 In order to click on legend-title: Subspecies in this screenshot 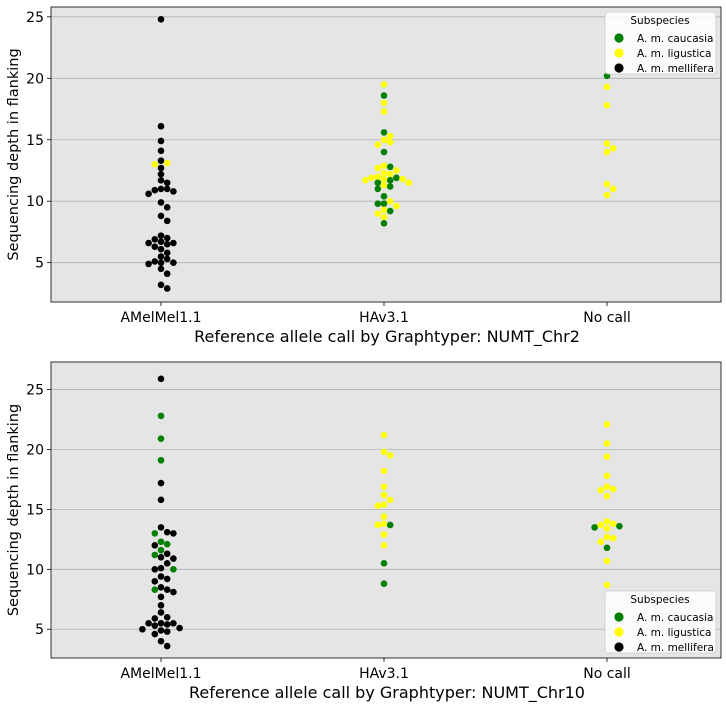, I will do `click(659, 21)`.